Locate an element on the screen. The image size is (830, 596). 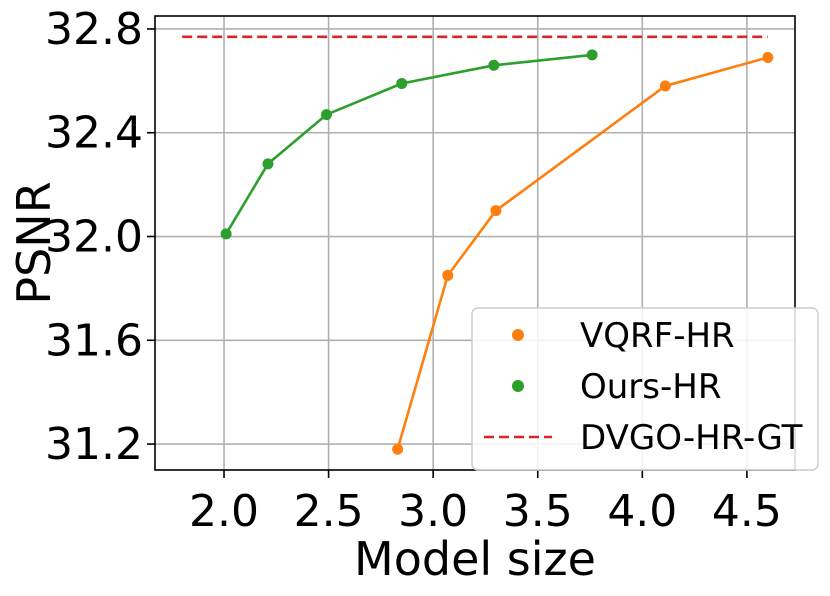
x-axis-label: Model size is located at coordinates (475, 559).